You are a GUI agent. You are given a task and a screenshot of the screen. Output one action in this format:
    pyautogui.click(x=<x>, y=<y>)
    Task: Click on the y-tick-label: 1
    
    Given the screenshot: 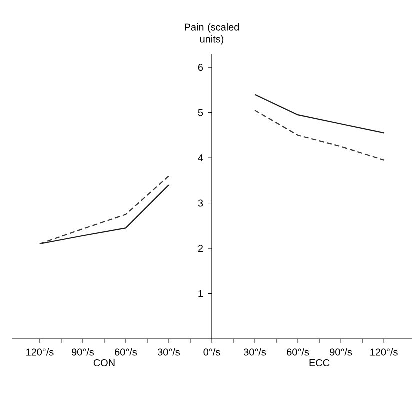 What is the action you would take?
    pyautogui.click(x=201, y=294)
    